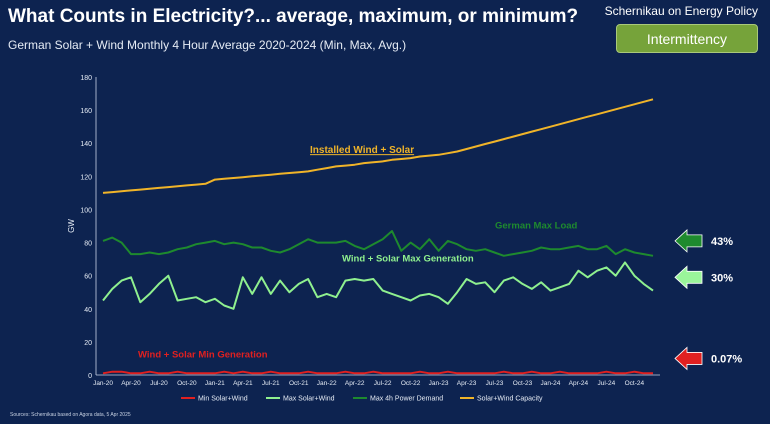 The height and width of the screenshot is (424, 770). Describe the element at coordinates (271, 383) in the screenshot. I see `x-tick-label: Jul-21` at that location.